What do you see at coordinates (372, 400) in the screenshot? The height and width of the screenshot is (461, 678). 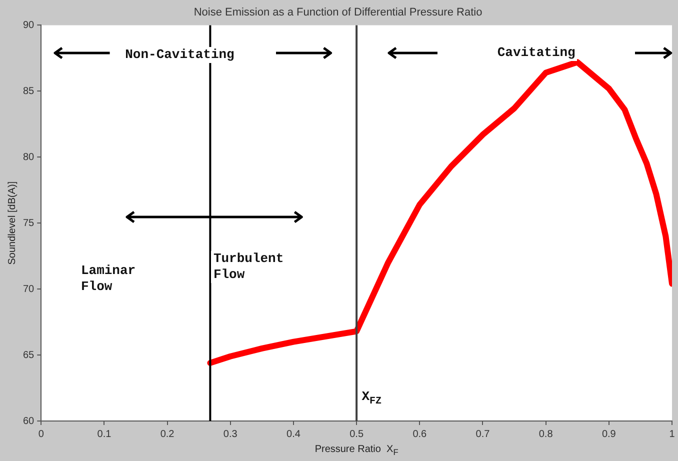 I see `annotation: X$_{FZ}$` at bounding box center [372, 400].